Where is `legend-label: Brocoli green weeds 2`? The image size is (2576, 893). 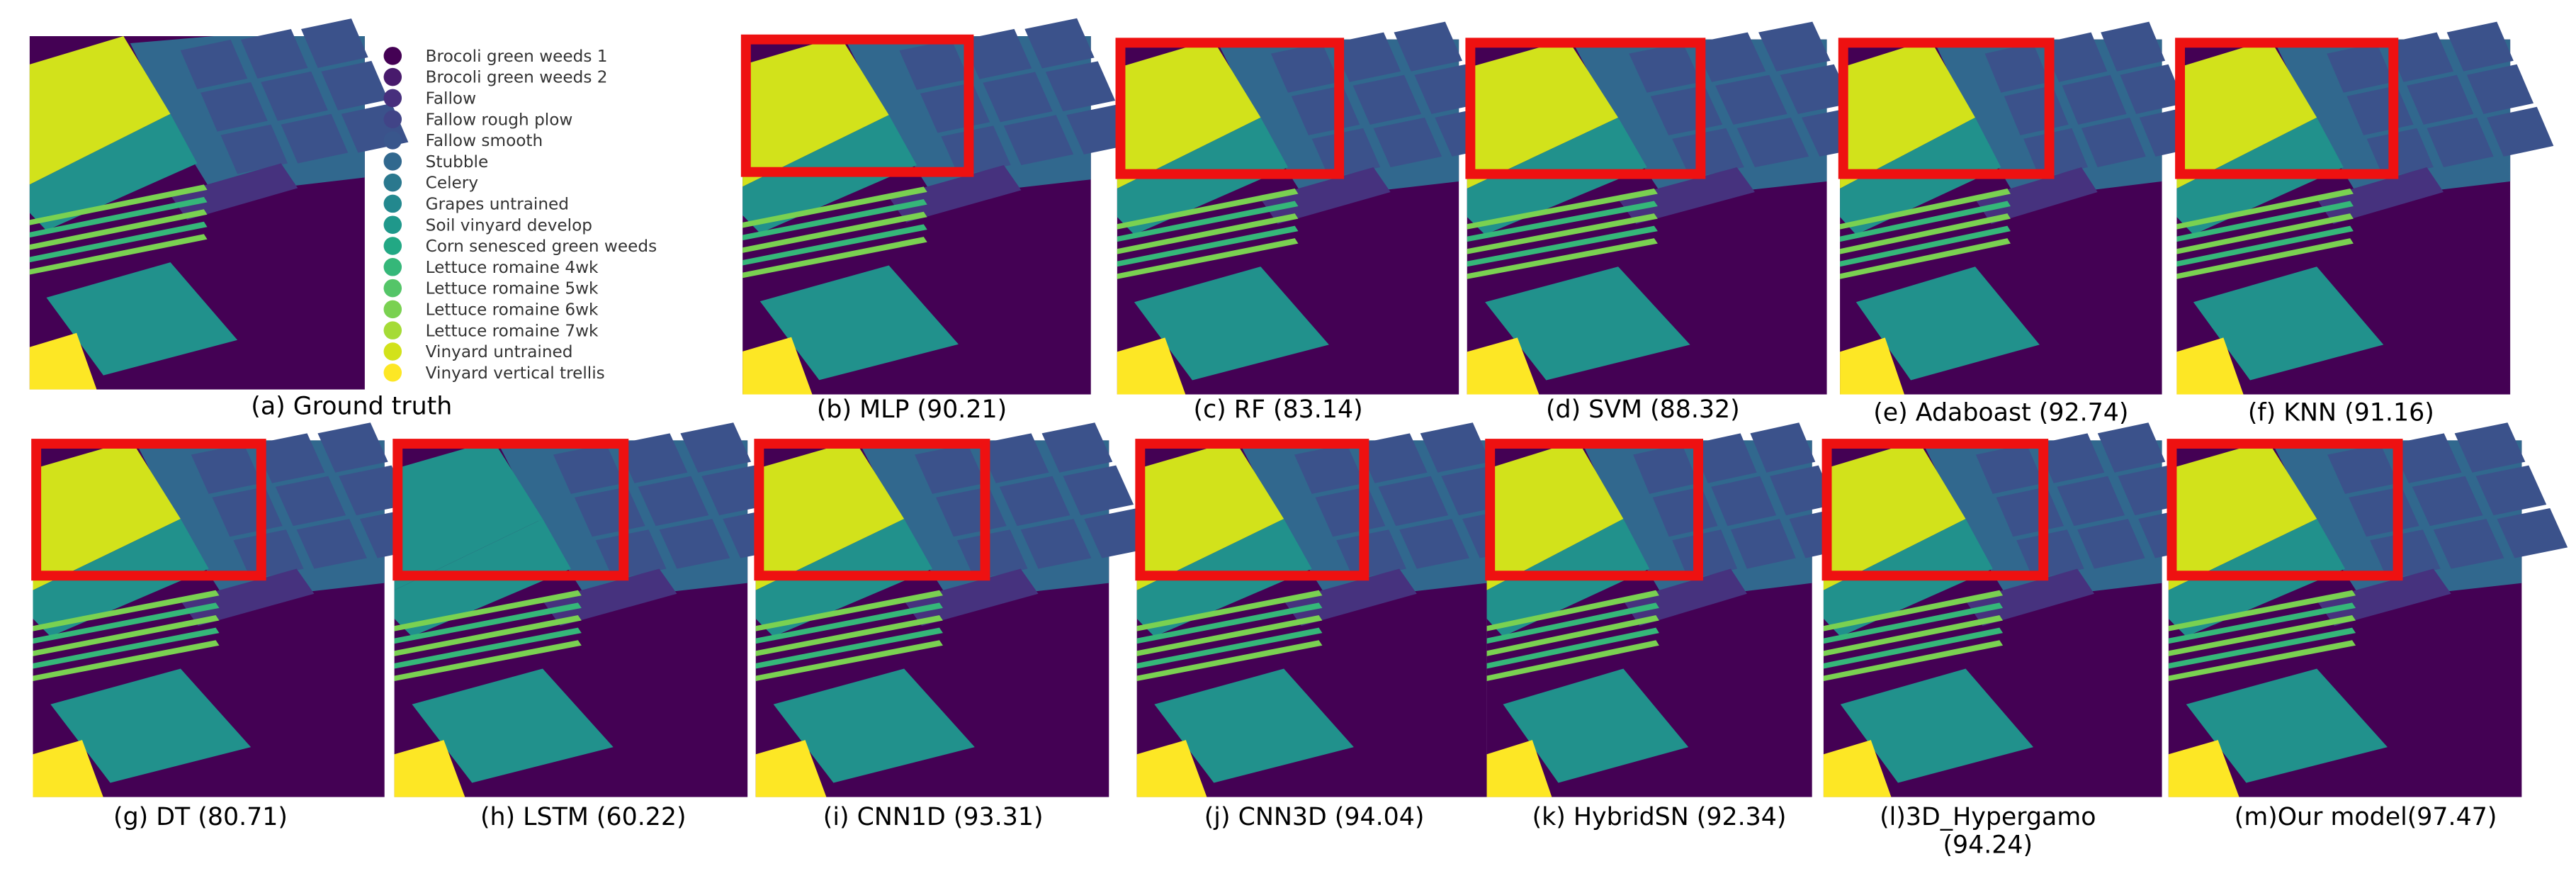 legend-label: Brocoli green weeds 2 is located at coordinates (517, 78).